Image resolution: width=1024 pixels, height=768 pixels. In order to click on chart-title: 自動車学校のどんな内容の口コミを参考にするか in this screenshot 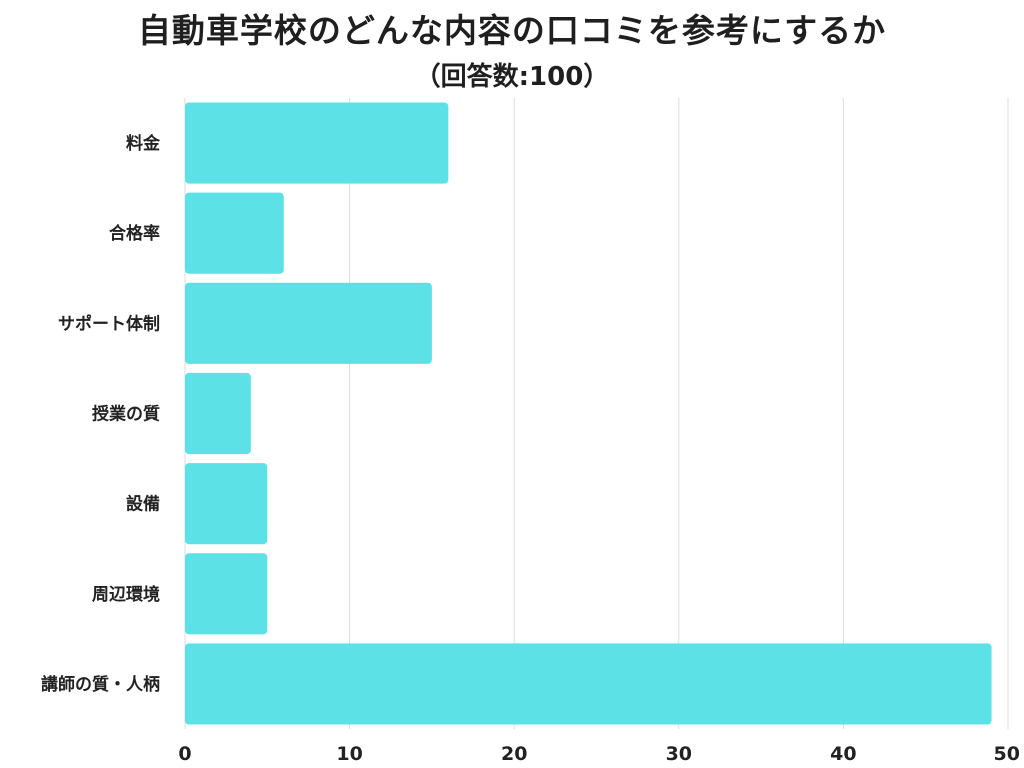, I will do `click(512, 30)`.